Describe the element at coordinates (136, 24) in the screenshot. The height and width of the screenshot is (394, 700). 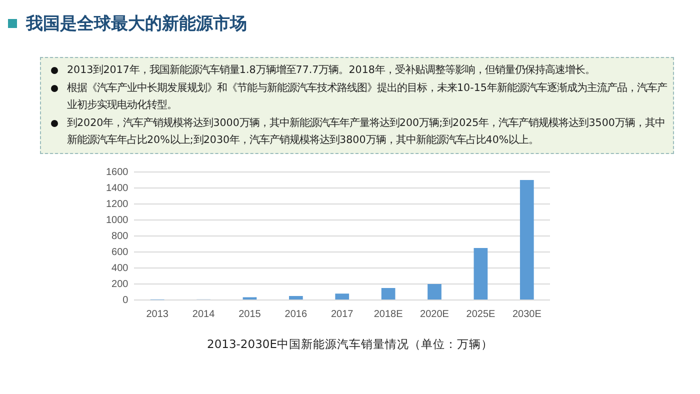
I see `text: 我国是全球最大的新能源市场` at that location.